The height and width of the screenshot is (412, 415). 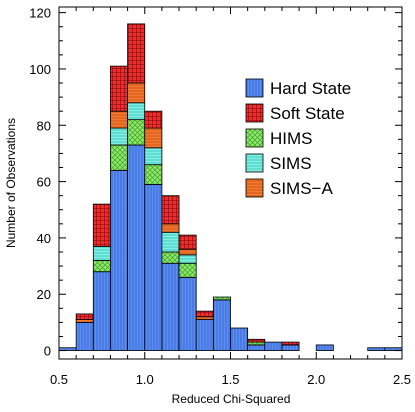 I want to click on y-tick-label: 80, so click(x=44, y=125).